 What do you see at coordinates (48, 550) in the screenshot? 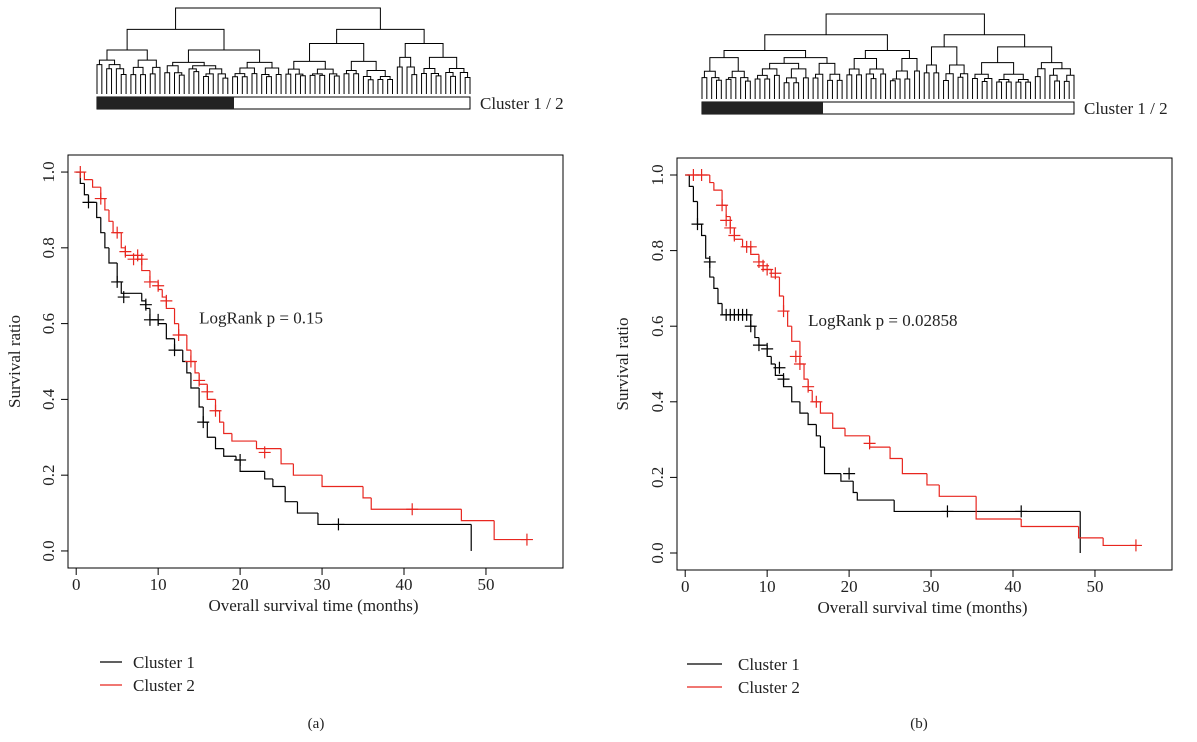
I see `y-tick-label: 0.0` at bounding box center [48, 550].